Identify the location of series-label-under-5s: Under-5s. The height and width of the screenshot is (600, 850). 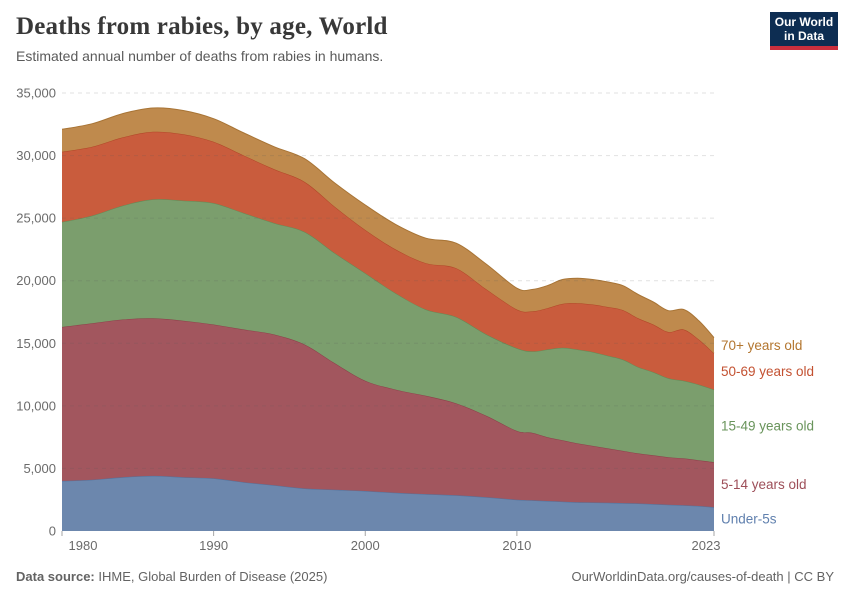
(749, 519).